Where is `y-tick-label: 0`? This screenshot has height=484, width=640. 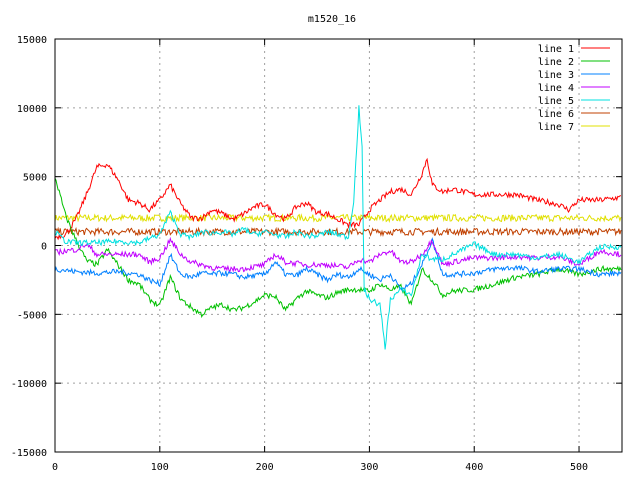
y-tick-label: 0 is located at coordinates (44, 247).